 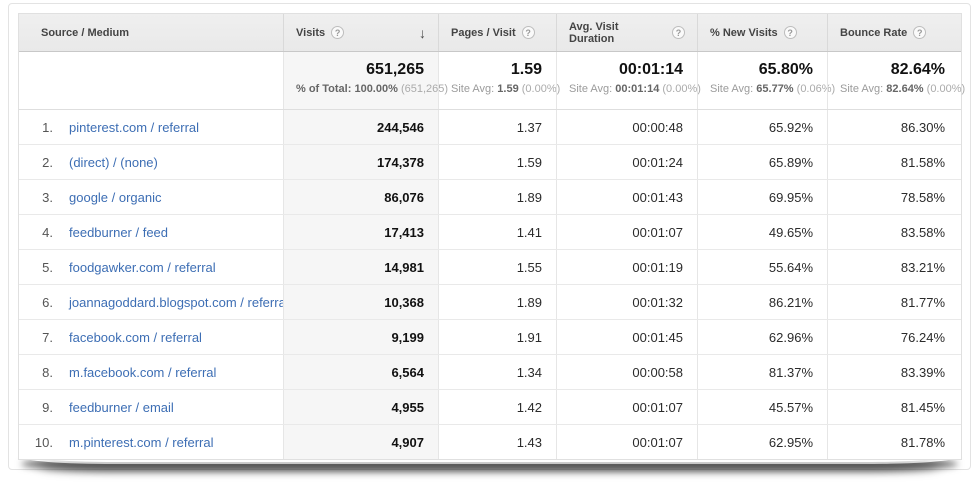 I want to click on new-visits-cell: 62.96%, so click(x=762, y=337).